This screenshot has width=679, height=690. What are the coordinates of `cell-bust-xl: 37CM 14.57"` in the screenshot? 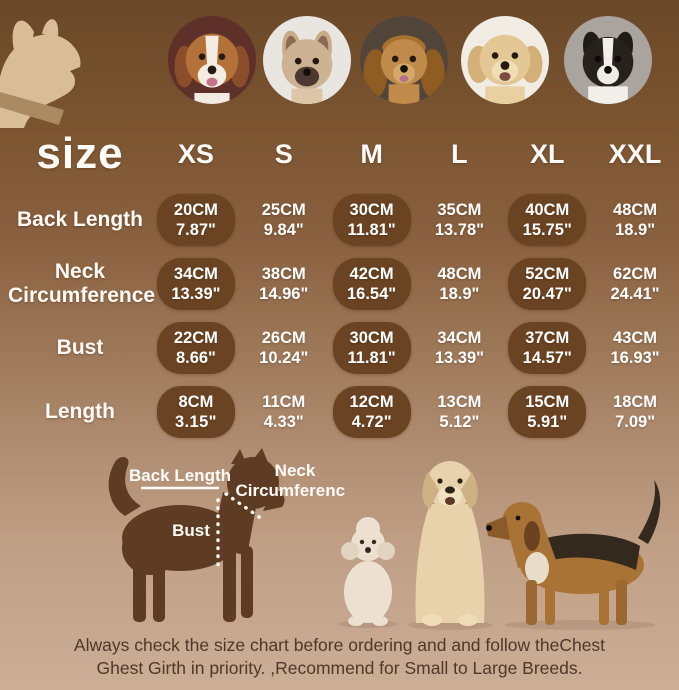 It's located at (547, 348).